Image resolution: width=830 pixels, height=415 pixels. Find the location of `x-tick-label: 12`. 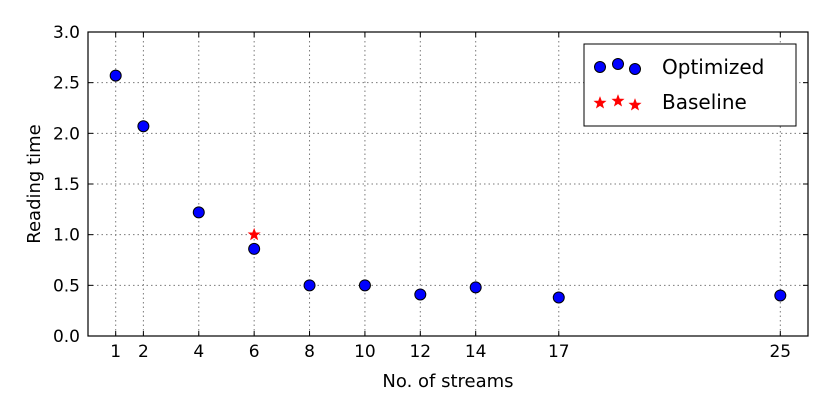

x-tick-label: 12 is located at coordinates (420, 352).